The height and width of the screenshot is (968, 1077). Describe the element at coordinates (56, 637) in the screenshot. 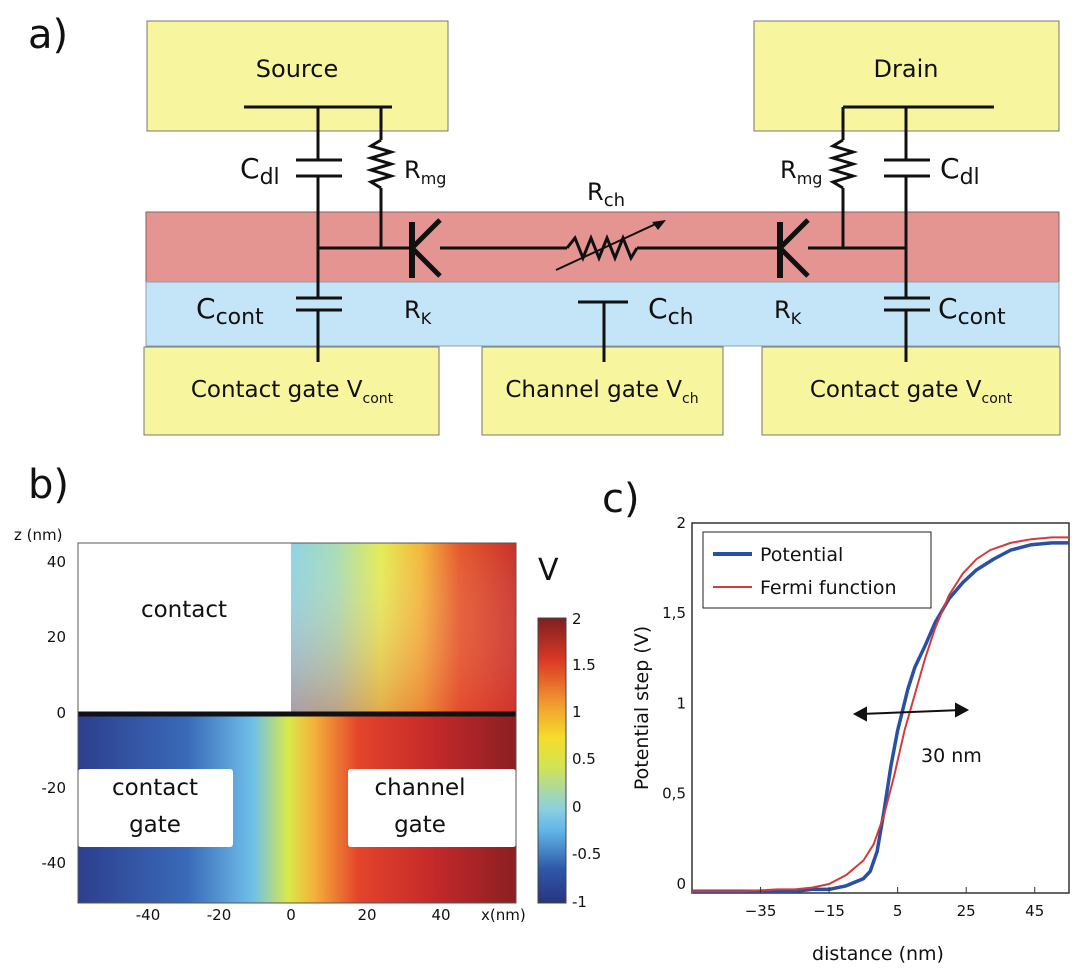

I see `b-ytick-20: 20` at that location.